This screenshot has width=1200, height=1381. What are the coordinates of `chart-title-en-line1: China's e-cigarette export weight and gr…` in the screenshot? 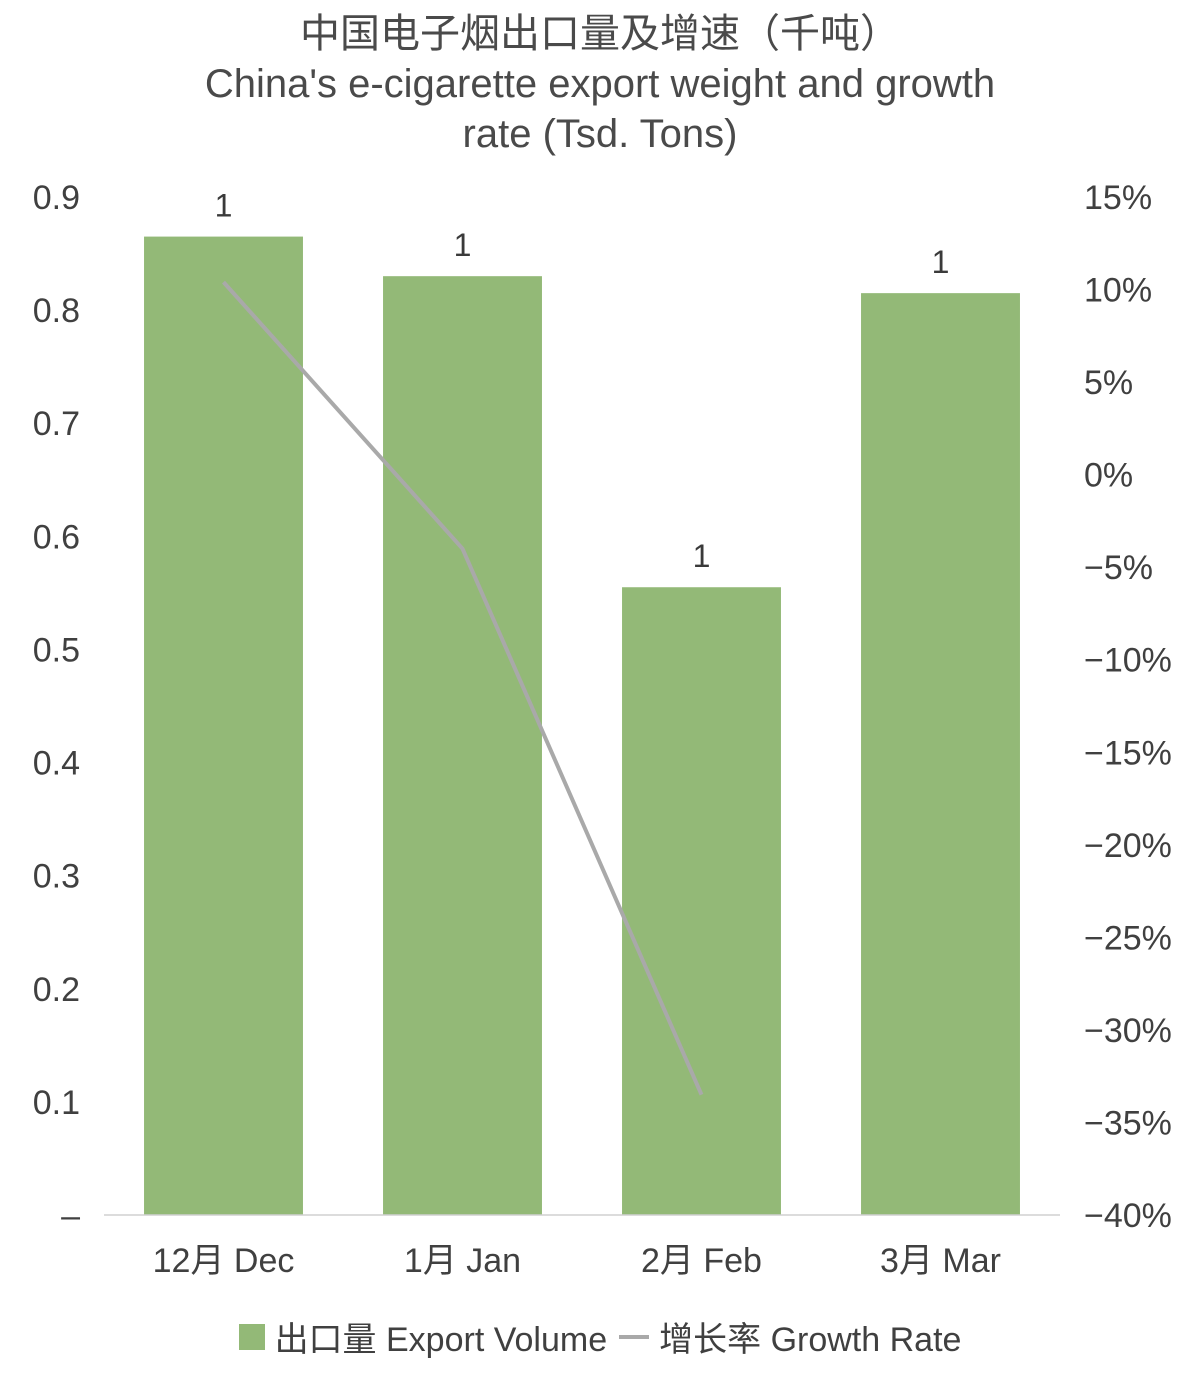 It's located at (600, 84).